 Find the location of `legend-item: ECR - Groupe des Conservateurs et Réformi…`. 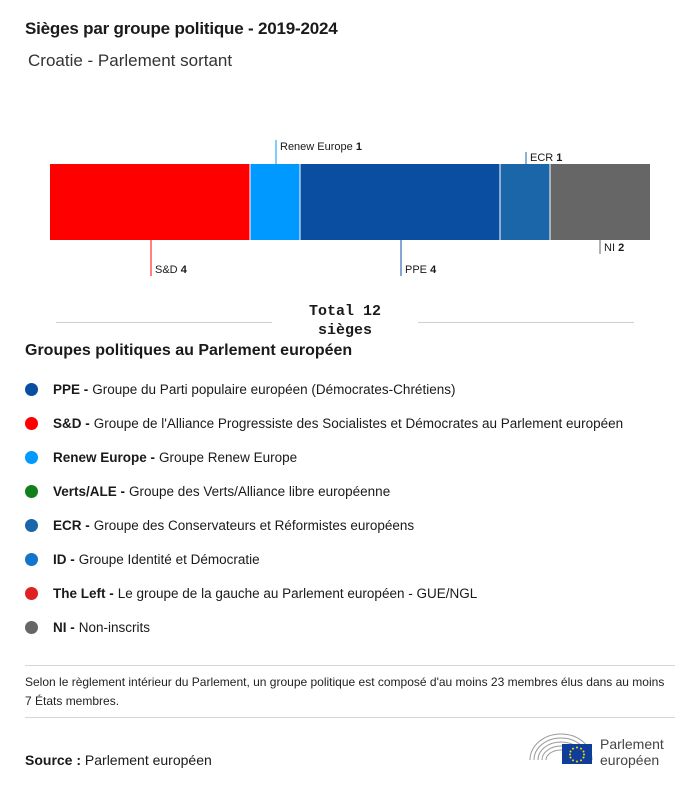

legend-item: ECR - Groupe des Conservateurs et Réformi… is located at coordinates (324, 525).